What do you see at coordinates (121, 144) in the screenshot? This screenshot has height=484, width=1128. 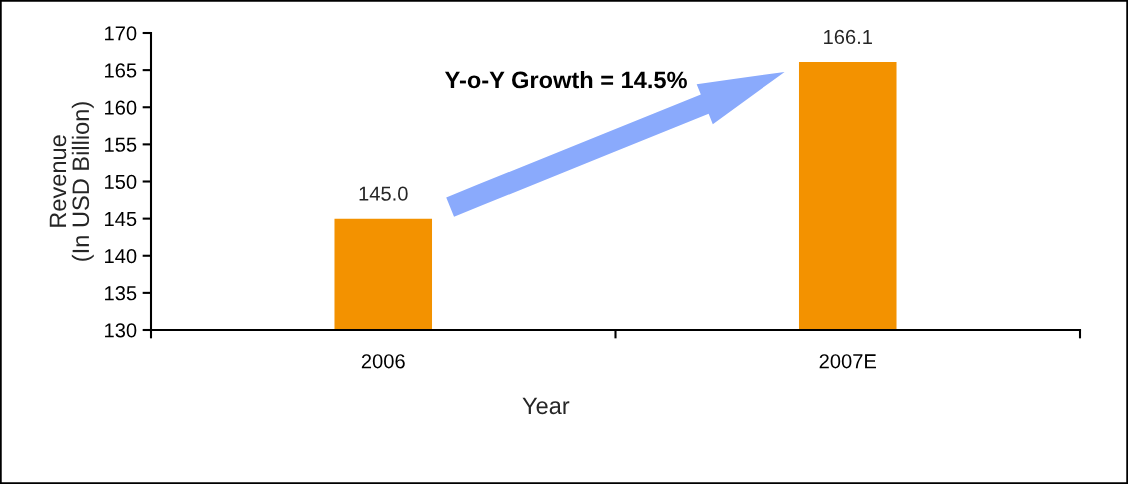 I see `y-tick-label: 155` at bounding box center [121, 144].